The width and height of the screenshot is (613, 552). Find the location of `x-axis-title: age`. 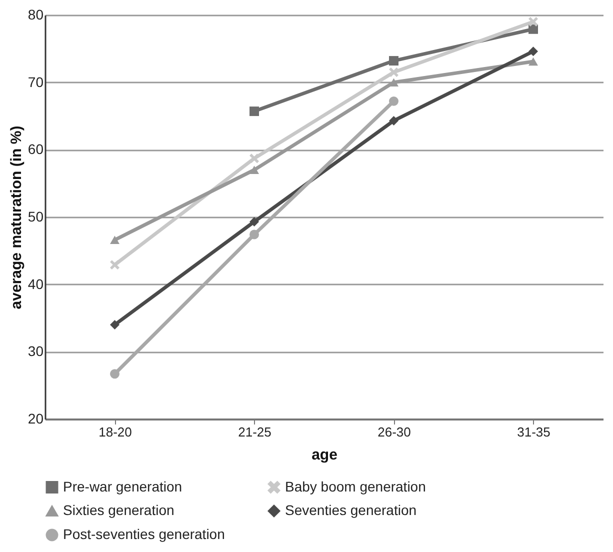

x-axis-title: age is located at coordinates (325, 455).